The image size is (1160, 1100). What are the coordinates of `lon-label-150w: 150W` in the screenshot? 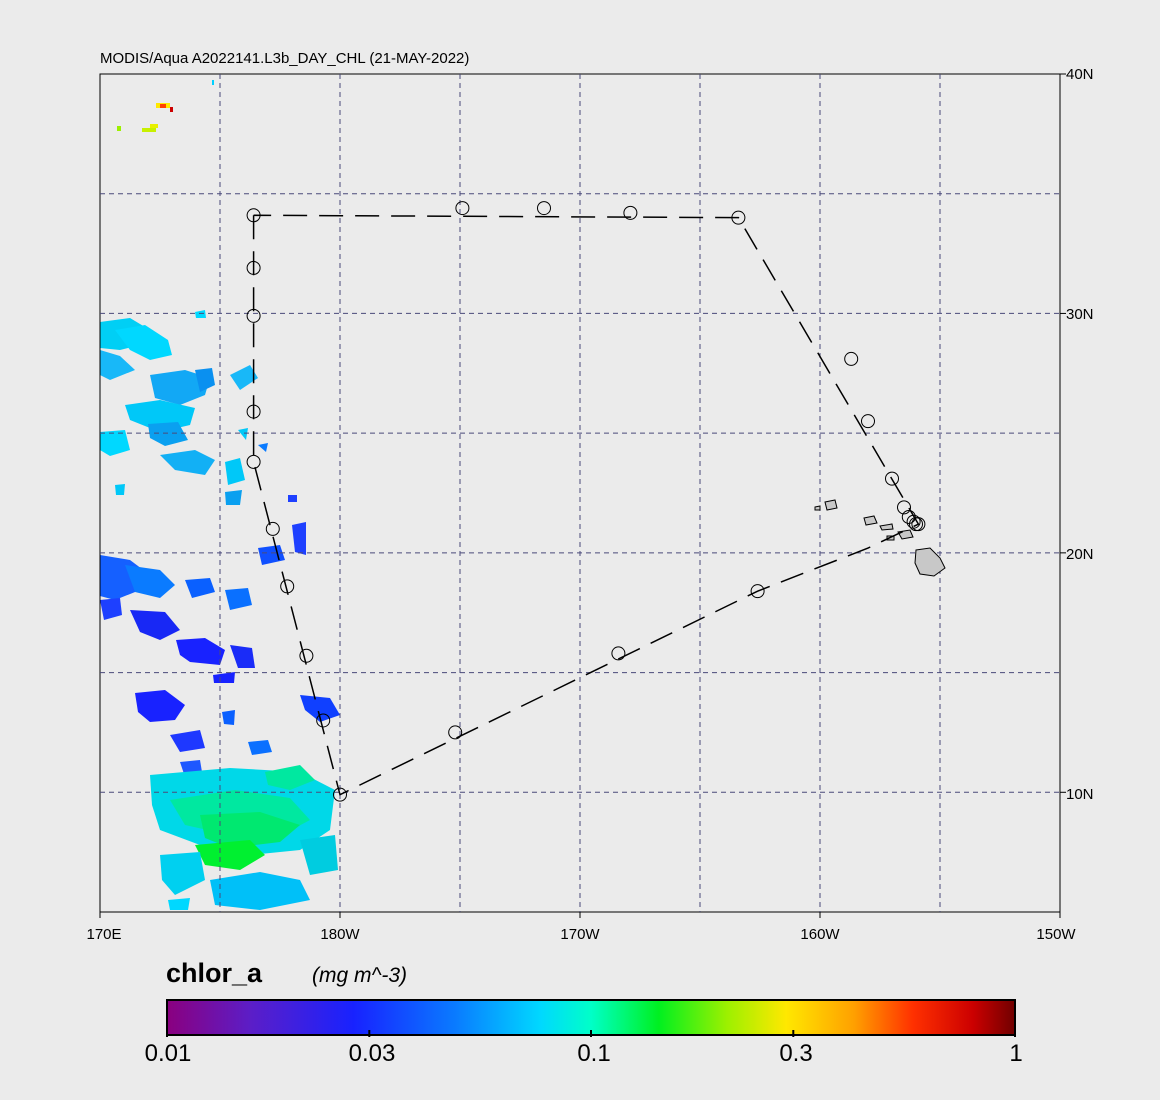 It's located at (1056, 934).